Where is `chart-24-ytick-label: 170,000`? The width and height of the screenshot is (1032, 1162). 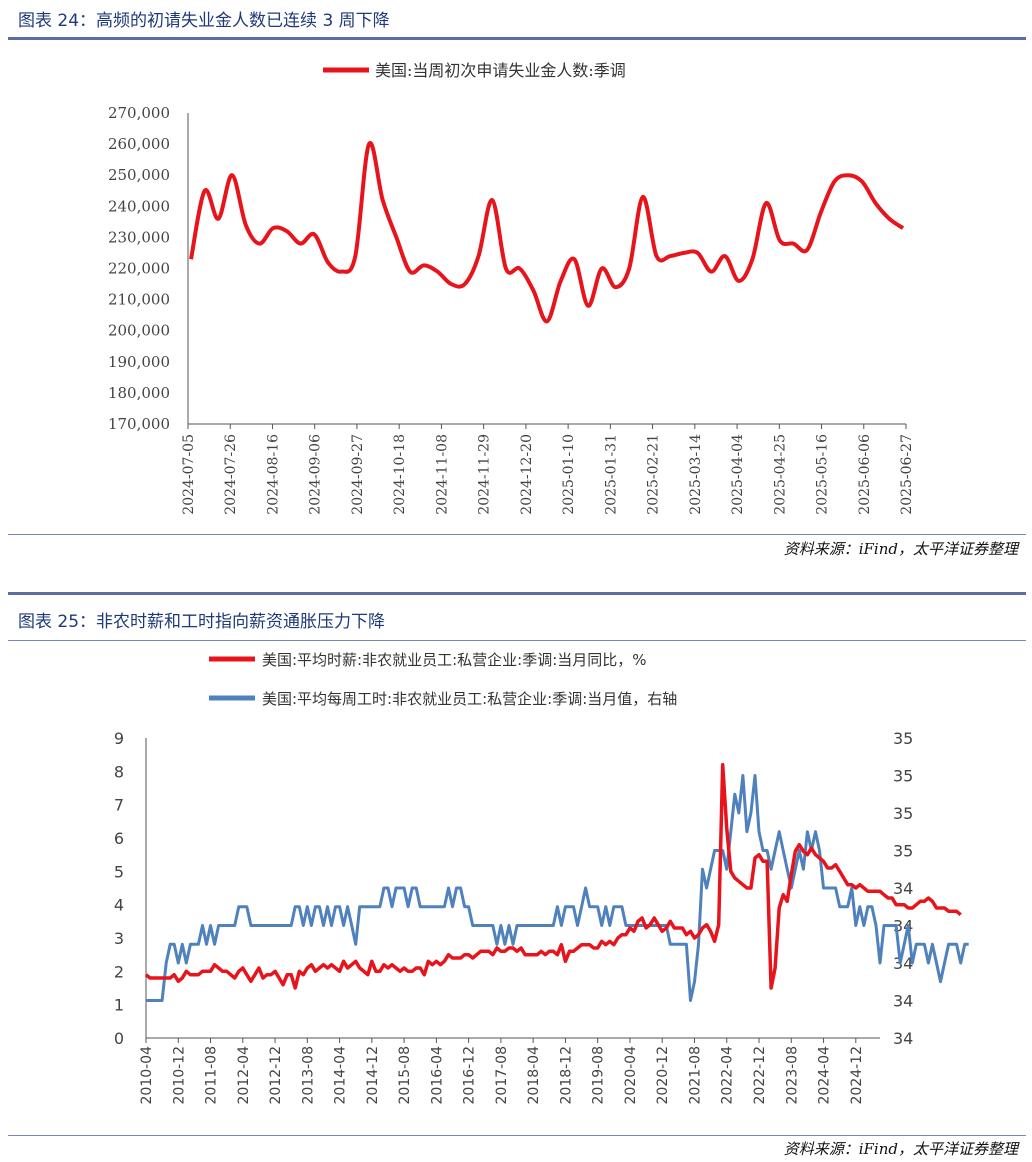 chart-24-ytick-label: 170,000 is located at coordinates (139, 424).